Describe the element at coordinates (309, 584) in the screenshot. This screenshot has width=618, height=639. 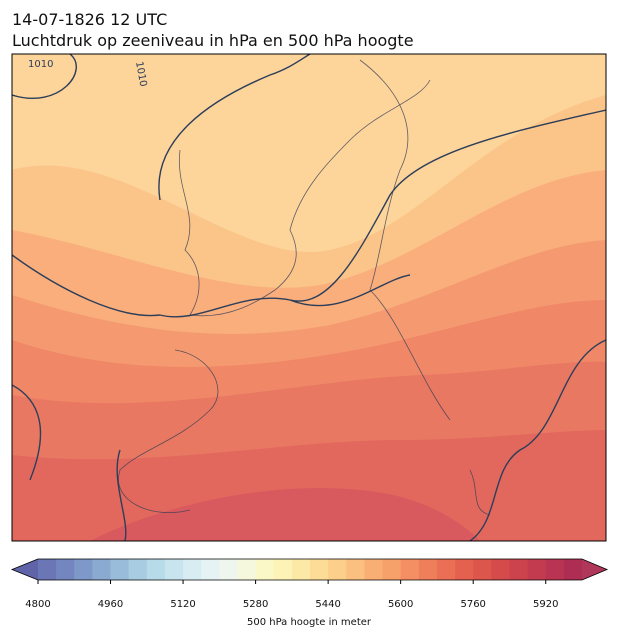
I see `colorbar: 4800 4960 5120 5280 5440 5600 5760 5920` at that location.